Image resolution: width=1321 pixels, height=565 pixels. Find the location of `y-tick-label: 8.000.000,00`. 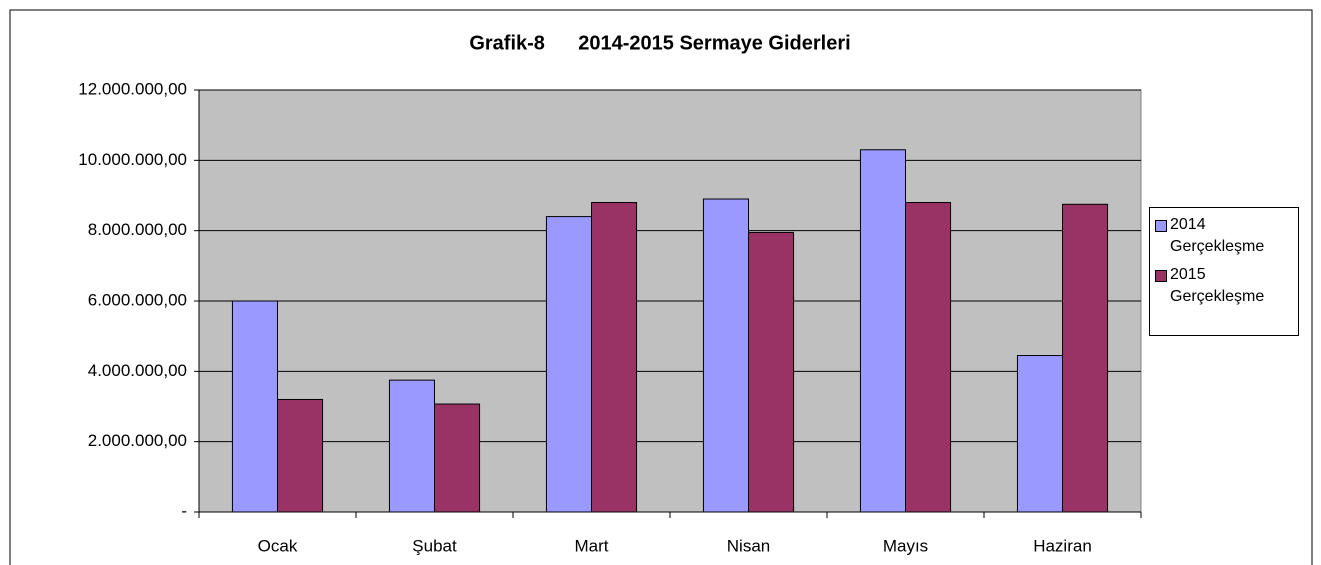

y-tick-label: 8.000.000,00 is located at coordinates (137, 229).